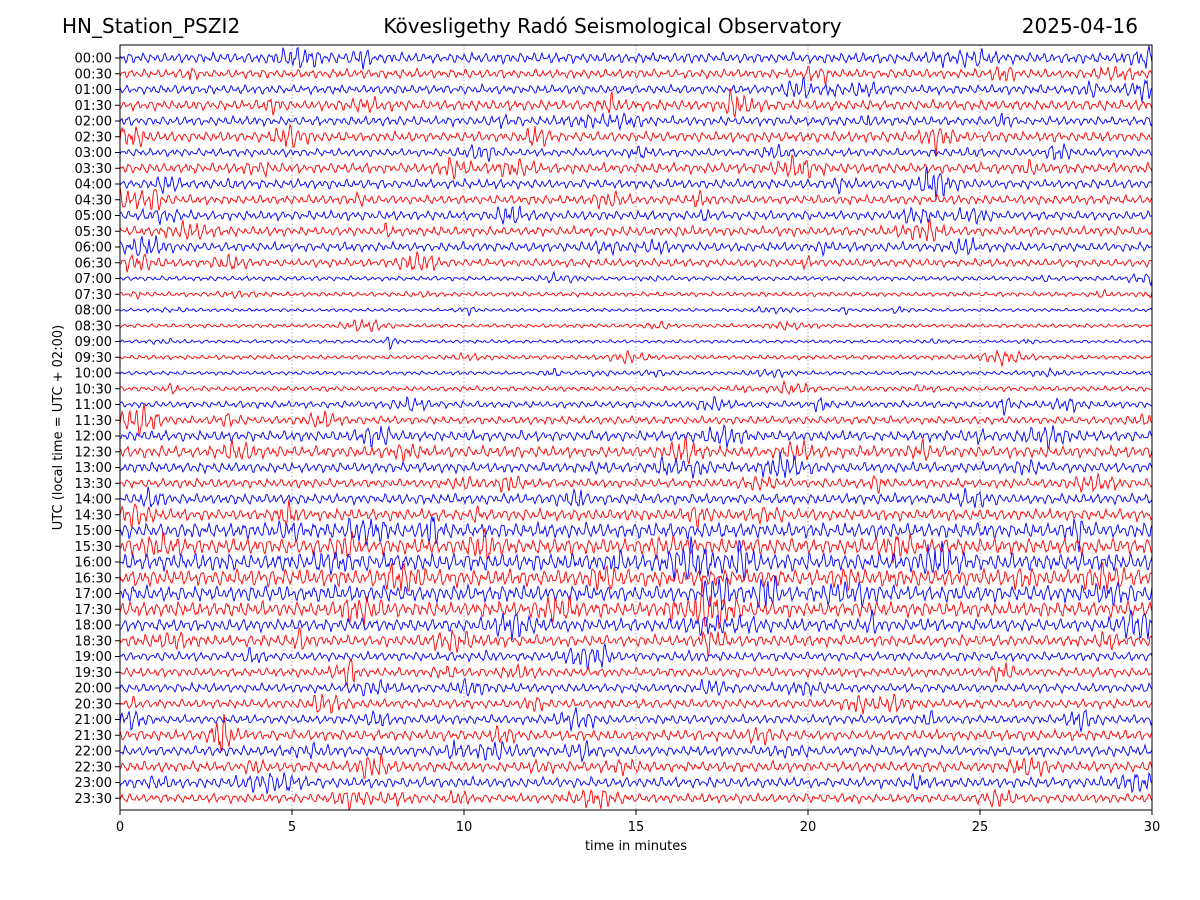  What do you see at coordinates (93, 169) in the screenshot?
I see `y-tick-label-0330: 03:30` at bounding box center [93, 169].